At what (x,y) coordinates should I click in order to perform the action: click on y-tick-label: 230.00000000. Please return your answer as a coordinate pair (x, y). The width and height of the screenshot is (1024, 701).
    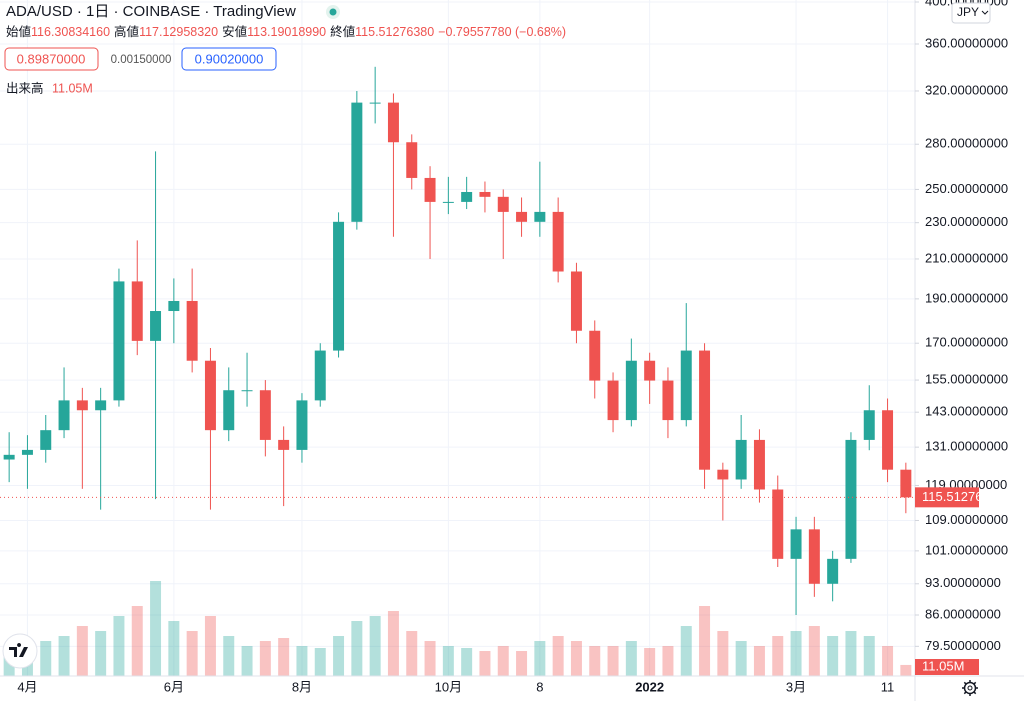
    Looking at the image, I should click on (966, 221).